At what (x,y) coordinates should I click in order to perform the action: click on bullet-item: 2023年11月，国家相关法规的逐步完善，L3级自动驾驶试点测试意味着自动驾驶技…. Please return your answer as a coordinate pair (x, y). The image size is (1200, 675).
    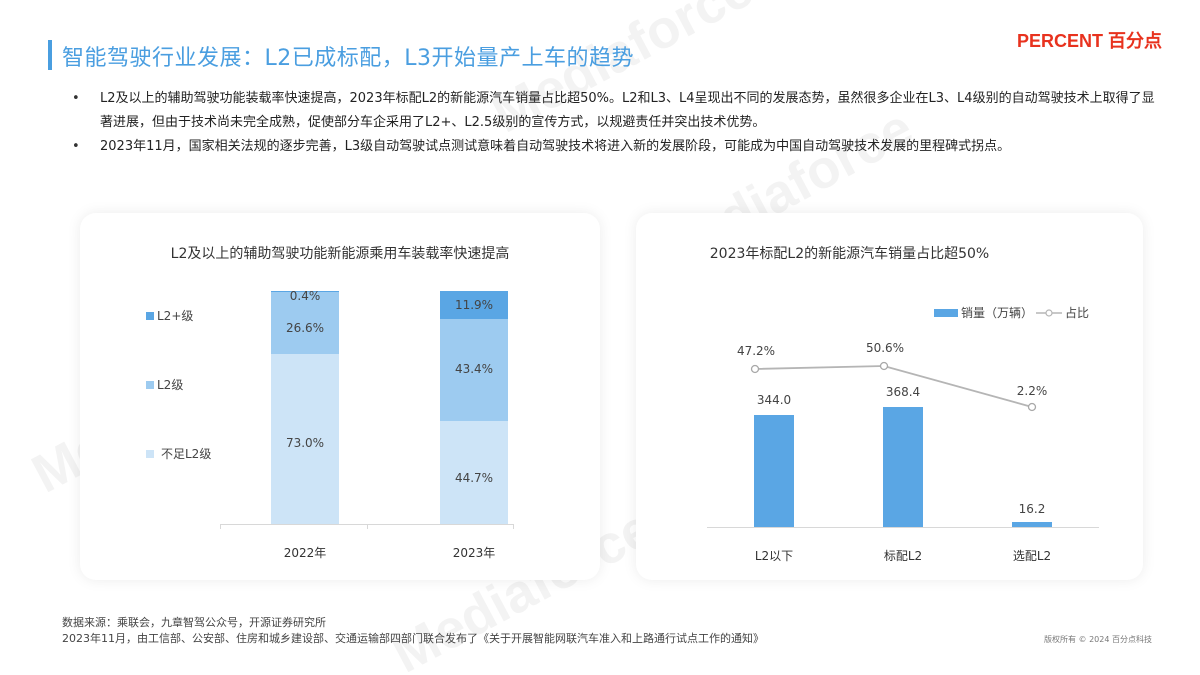
    Looking at the image, I should click on (617, 147).